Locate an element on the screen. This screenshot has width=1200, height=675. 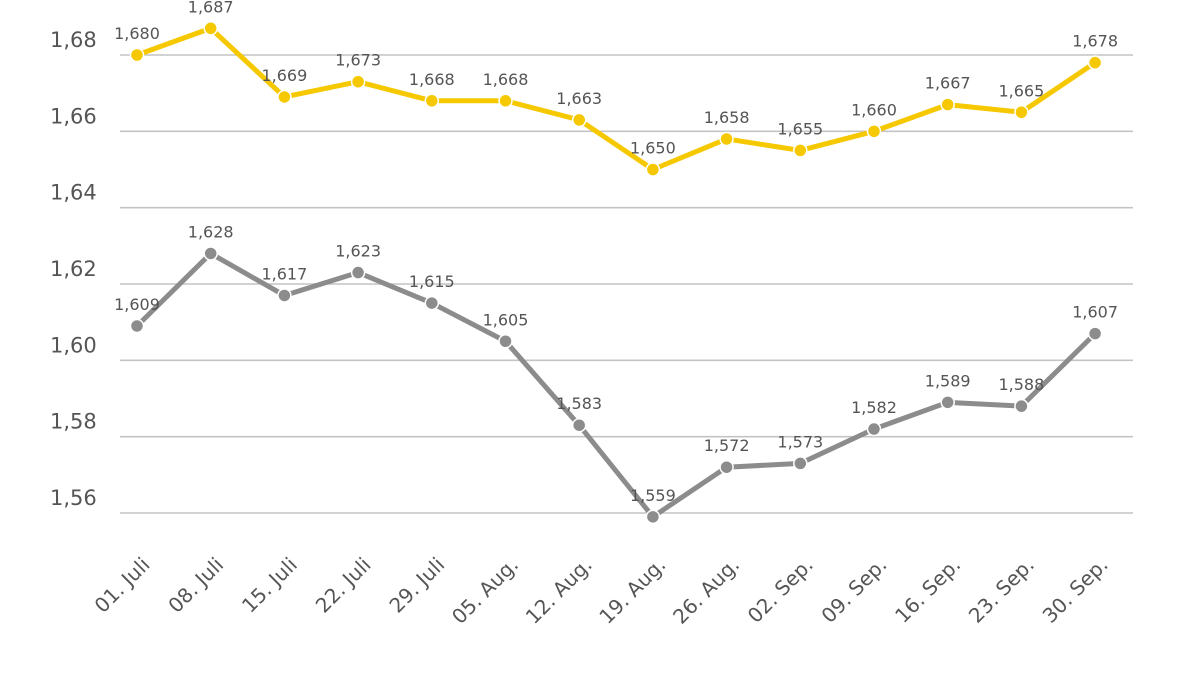
x-tick-label: 29. Juli is located at coordinates (416, 585).